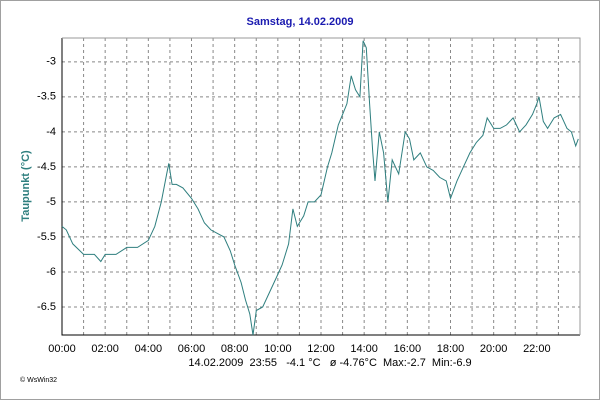 The image size is (600, 400). Describe the element at coordinates (321, 349) in the screenshot. I see `x-tick-label: 12:00` at that location.